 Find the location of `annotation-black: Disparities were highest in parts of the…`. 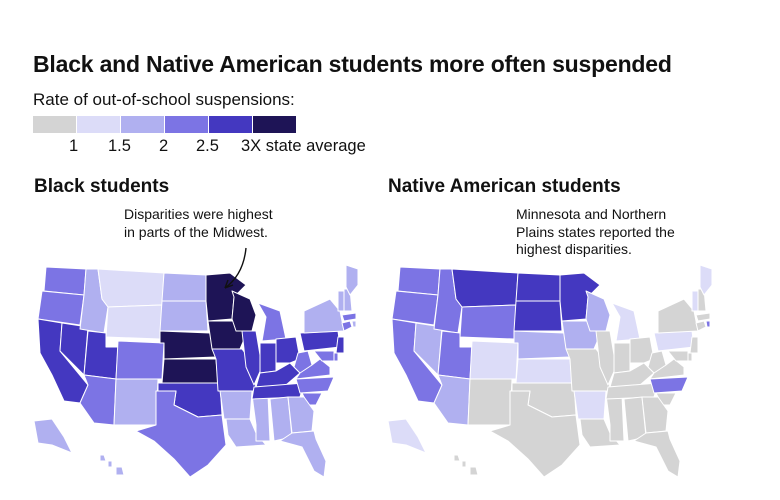

annotation-black: Disparities were highest in parts of the… is located at coordinates (198, 223).